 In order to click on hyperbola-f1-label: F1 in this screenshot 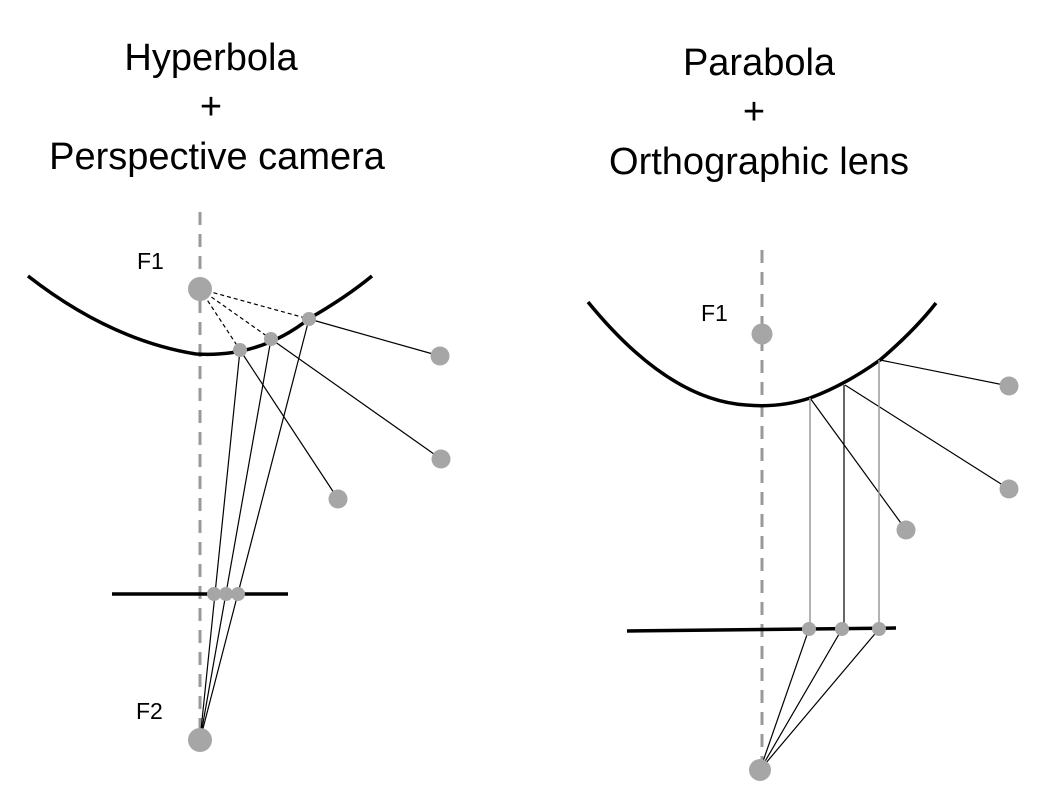, I will do `click(150, 261)`.